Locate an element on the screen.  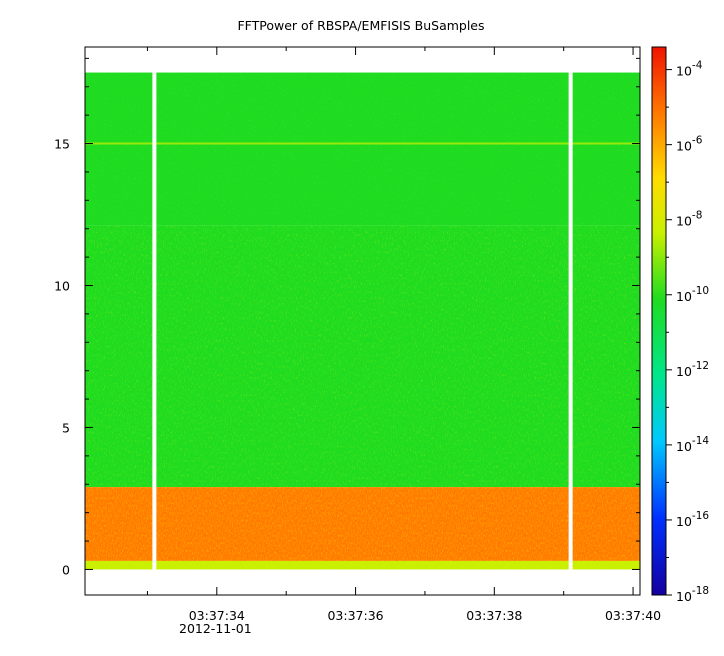
y-tick-label: 0 is located at coordinates (66, 569).